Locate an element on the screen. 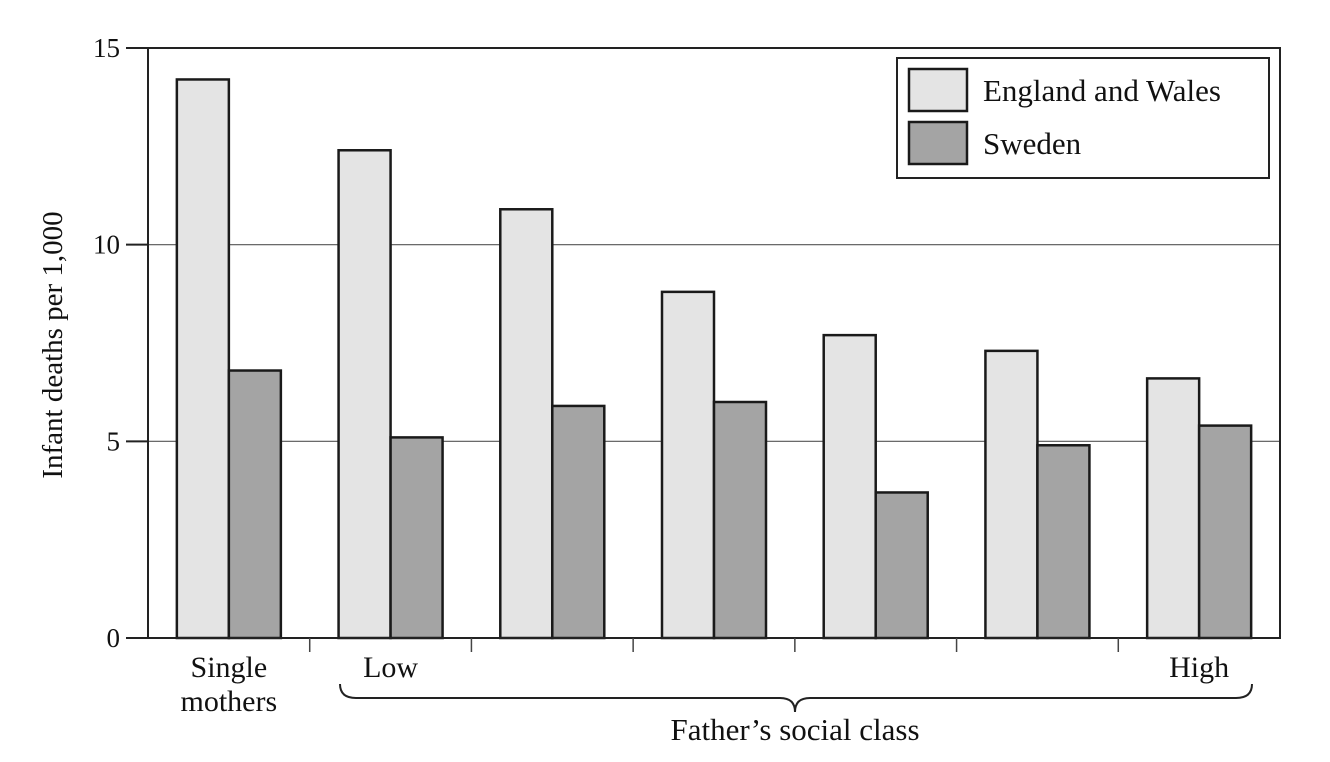 The image size is (1330, 762). y-tick-label-1: 5 is located at coordinates (114, 441).